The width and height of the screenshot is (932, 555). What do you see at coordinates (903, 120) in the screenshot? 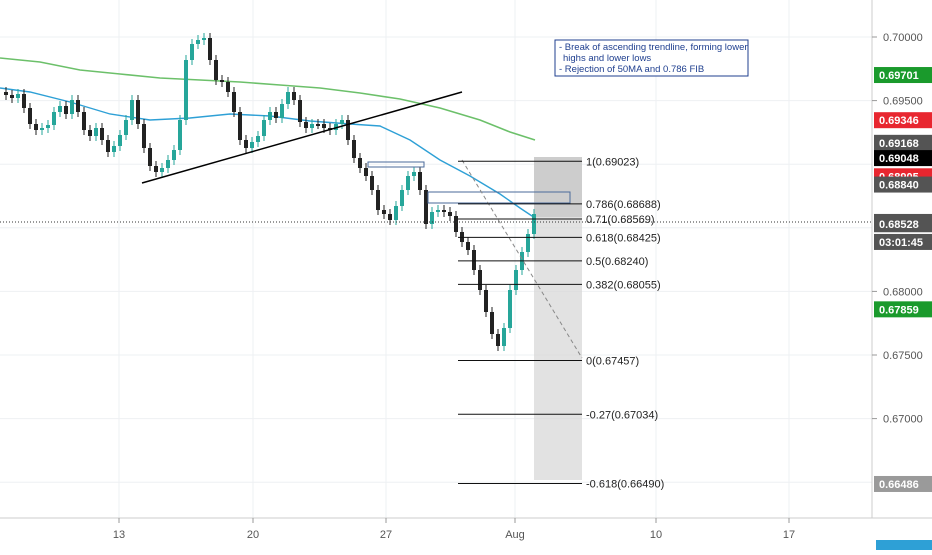
I see `price-tag: 0.69346` at bounding box center [903, 120].